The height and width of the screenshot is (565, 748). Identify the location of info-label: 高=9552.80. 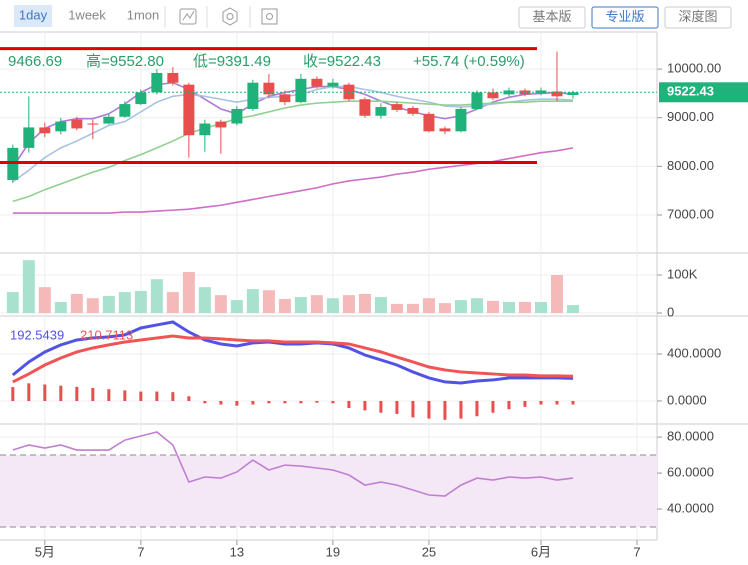
(125, 61).